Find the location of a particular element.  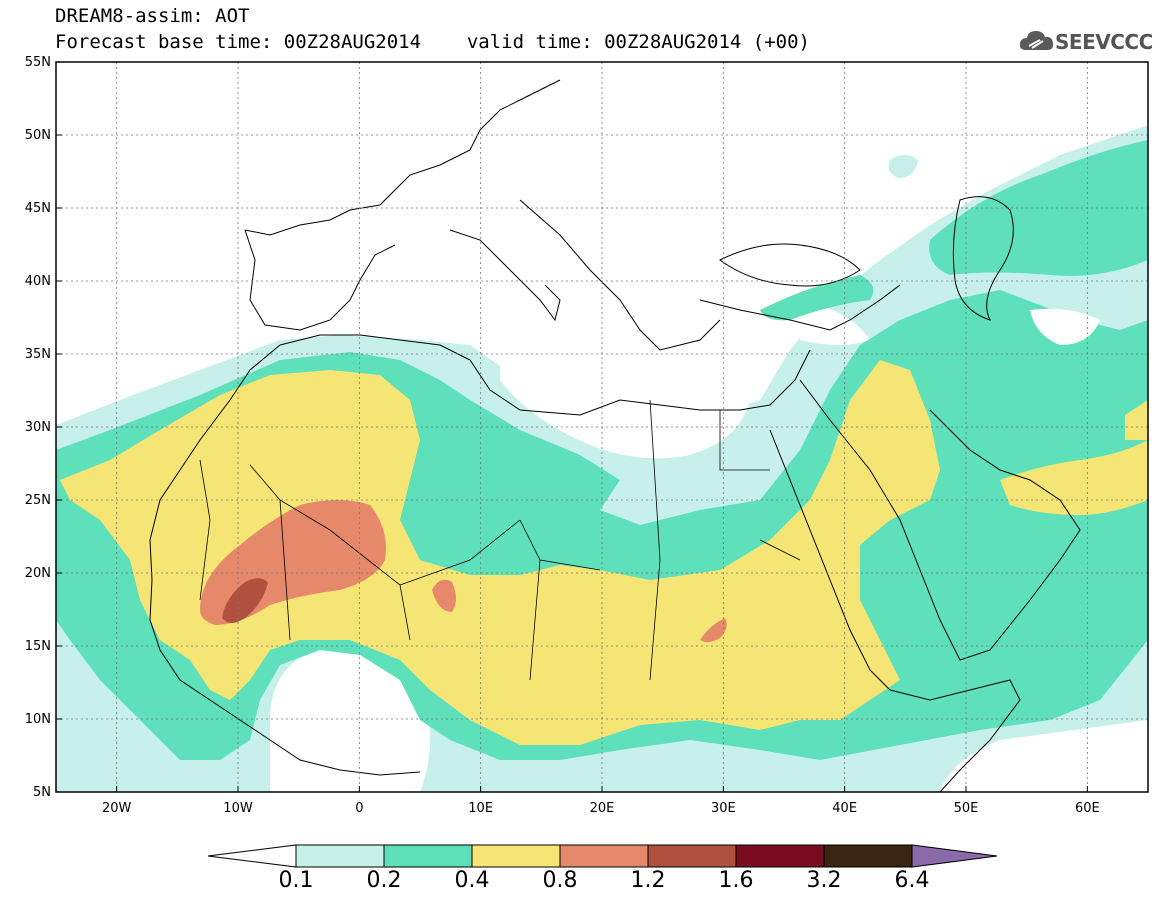

valid-time-label: valid time: 00Z28AUG2014 (+00) is located at coordinates (638, 42).